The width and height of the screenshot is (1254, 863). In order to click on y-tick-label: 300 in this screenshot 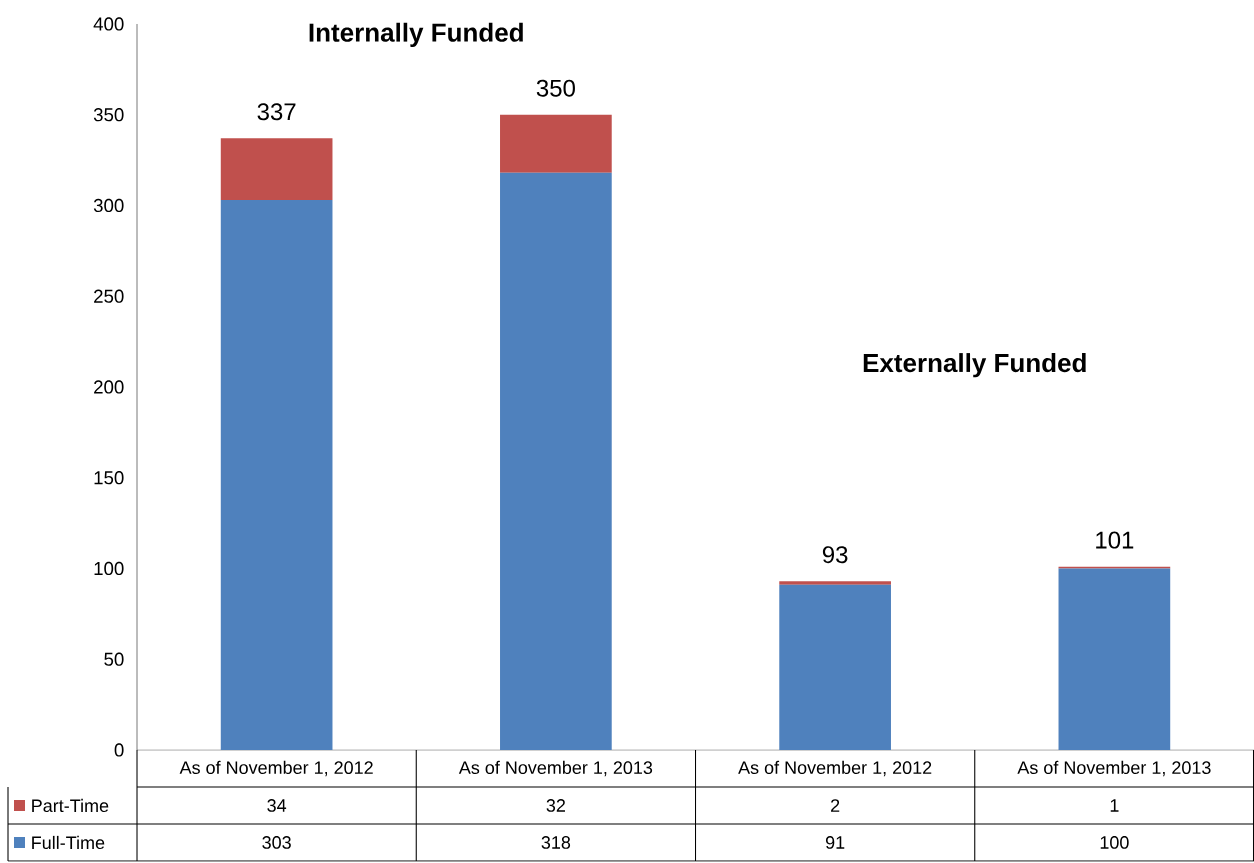, I will do `click(108, 205)`.